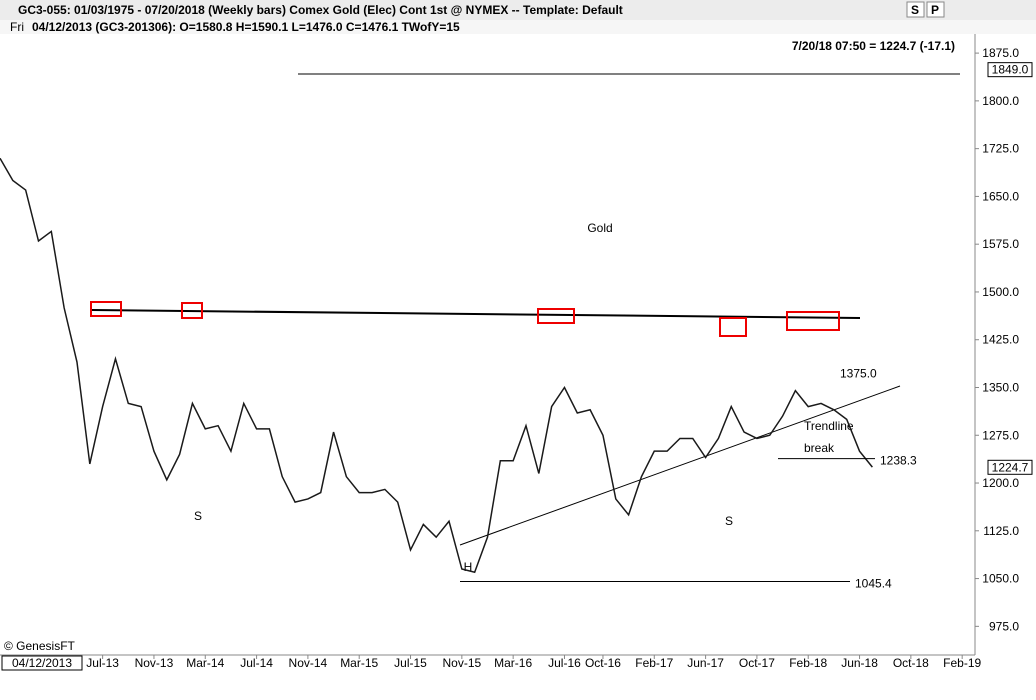  Describe the element at coordinates (1000, 53) in the screenshot. I see `y-tick-label: 1875.0` at that location.